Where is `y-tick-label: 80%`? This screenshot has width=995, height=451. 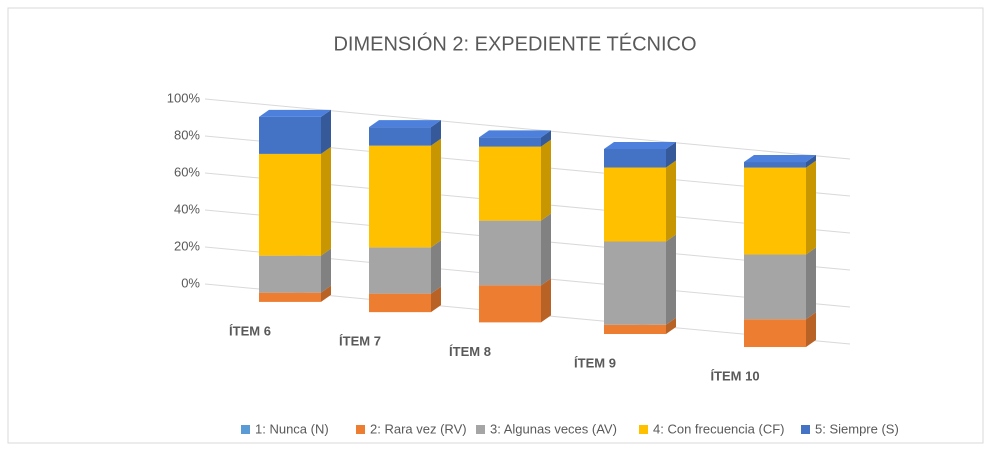 y-tick-label: 80% is located at coordinates (187, 134).